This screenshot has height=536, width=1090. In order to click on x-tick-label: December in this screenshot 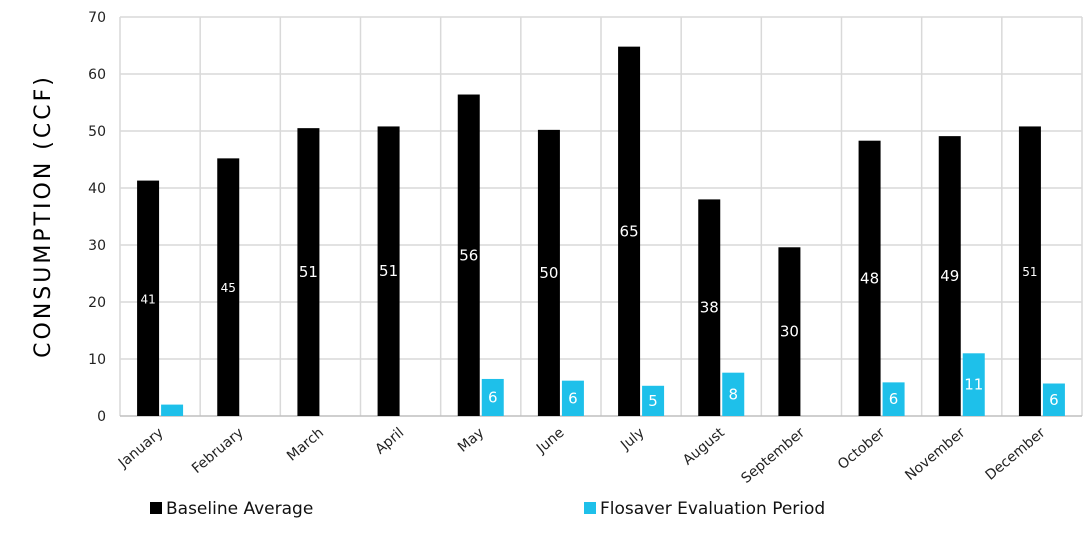, I will do `click(1016, 454)`.